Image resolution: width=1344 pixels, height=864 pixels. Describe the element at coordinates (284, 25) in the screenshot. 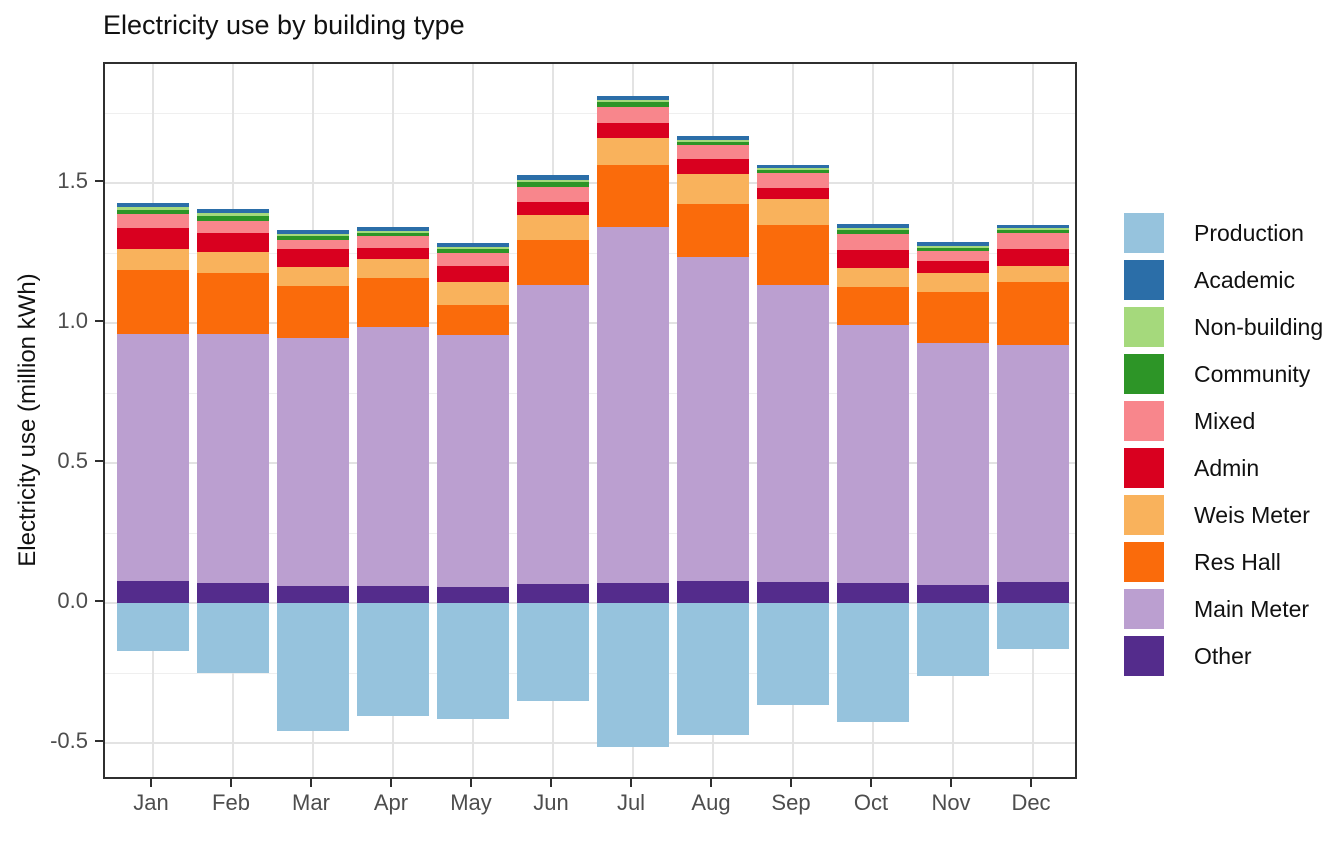

I see `chart-title: Electricity use by building type` at that location.